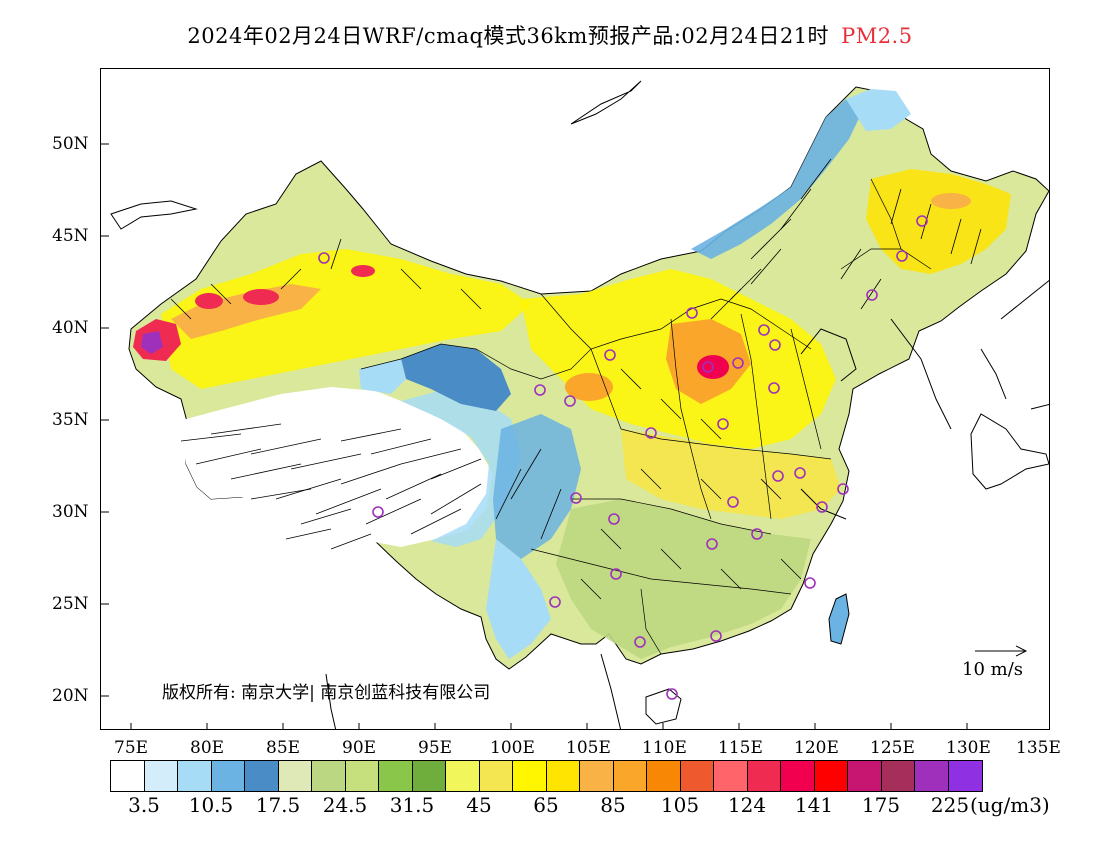 The width and height of the screenshot is (1100, 850). Describe the element at coordinates (359, 748) in the screenshot. I see `lon-label-90e: 90E` at that location.